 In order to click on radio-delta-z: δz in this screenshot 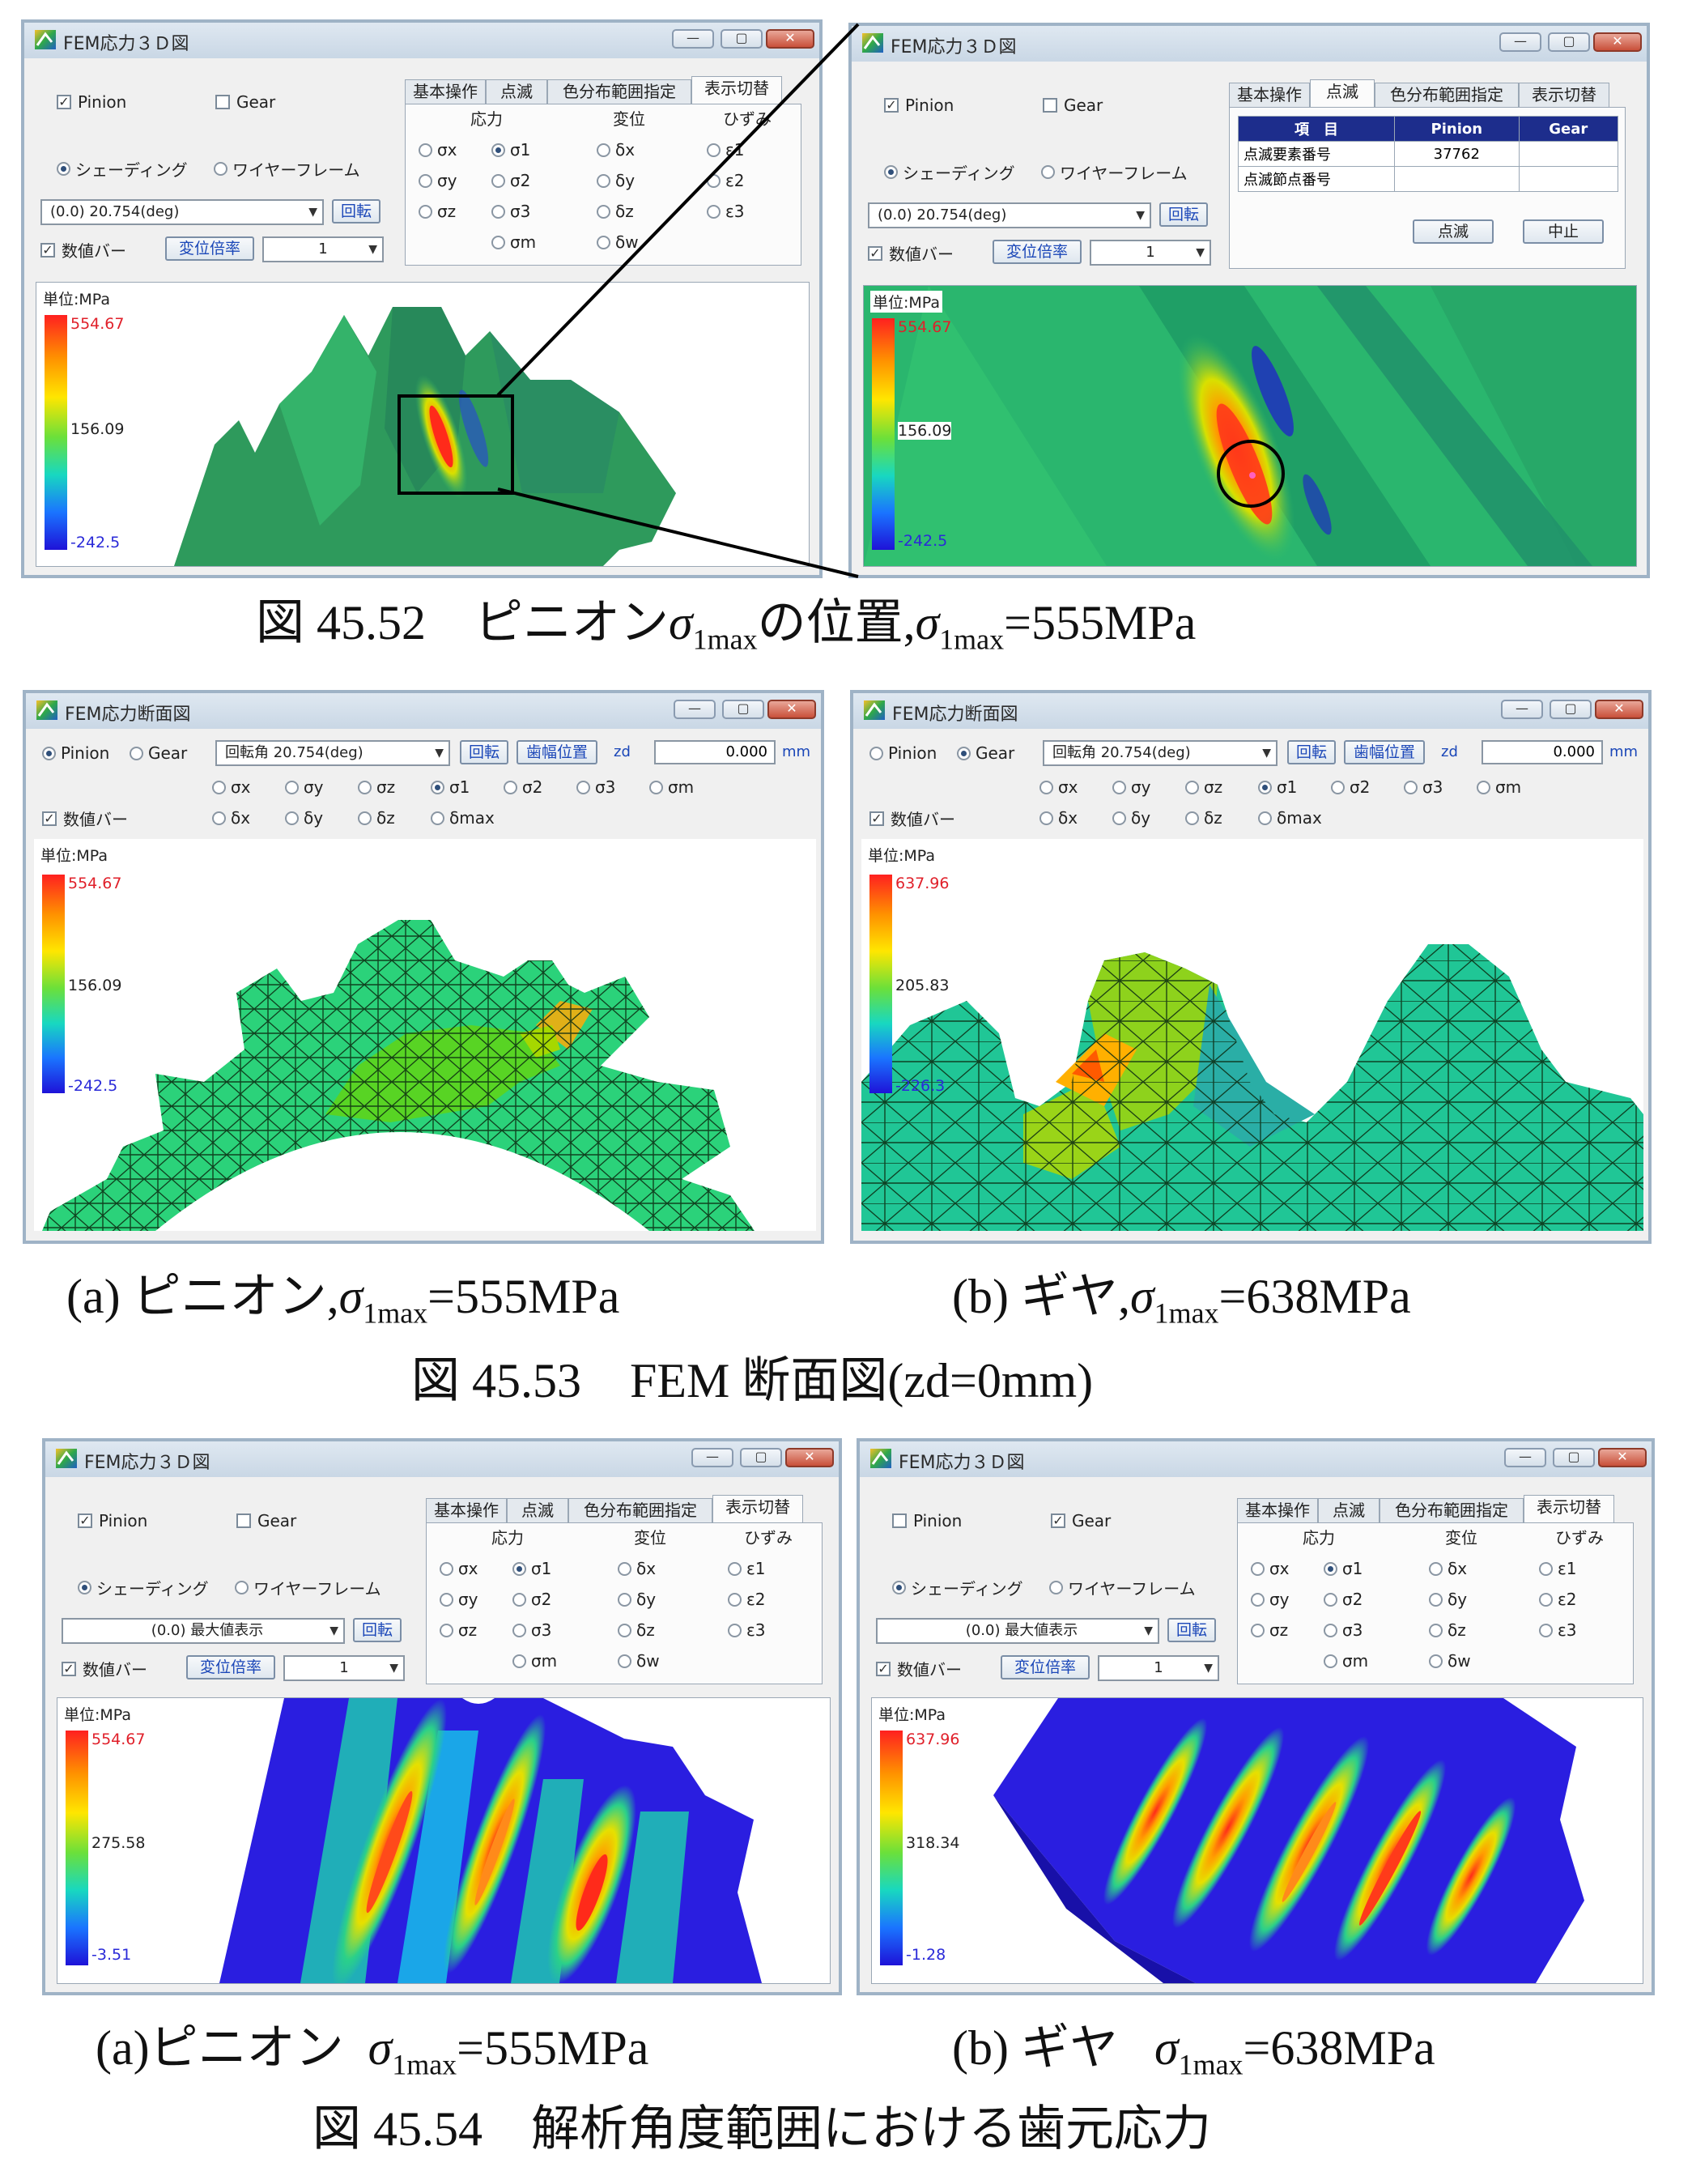, I will do `click(1447, 1630)`.